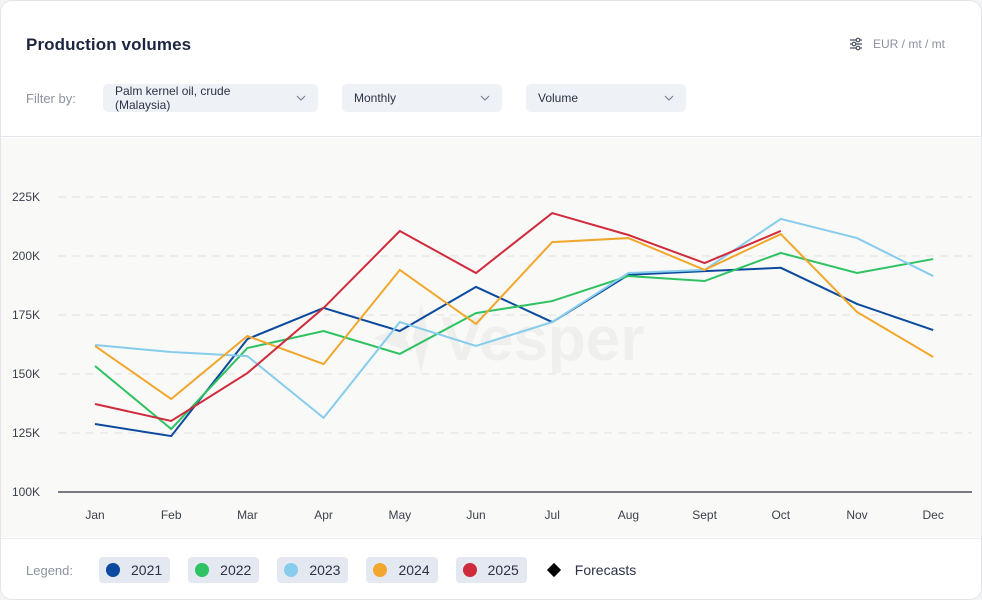  Describe the element at coordinates (94, 515) in the screenshot. I see `x-tick-label: Jan` at that location.